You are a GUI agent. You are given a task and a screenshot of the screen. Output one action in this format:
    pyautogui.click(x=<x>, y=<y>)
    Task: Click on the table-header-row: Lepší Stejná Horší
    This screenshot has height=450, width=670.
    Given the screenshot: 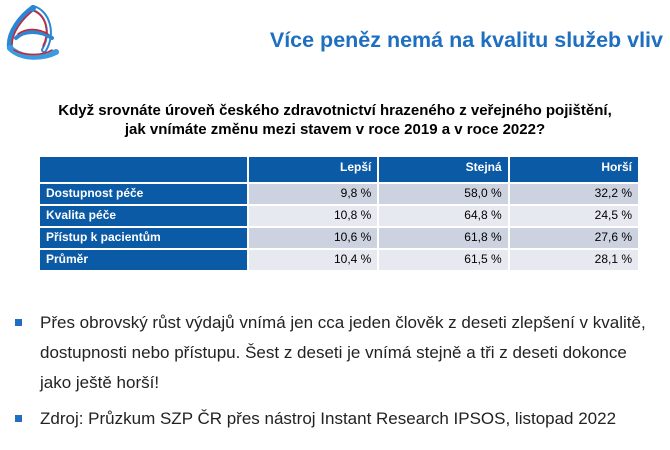 What is the action you would take?
    pyautogui.click(x=339, y=169)
    